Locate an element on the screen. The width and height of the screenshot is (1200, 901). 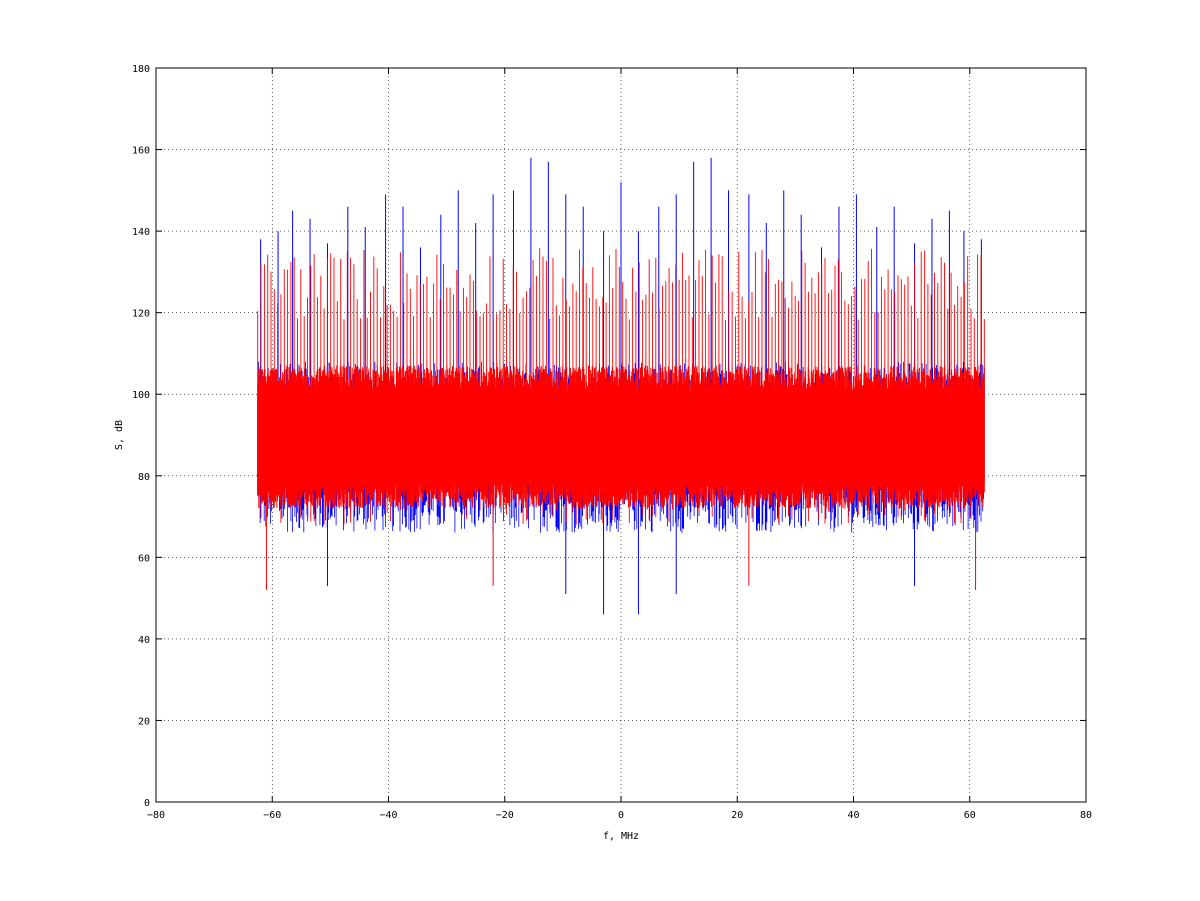
series-red-band is located at coordinates (621, 437).